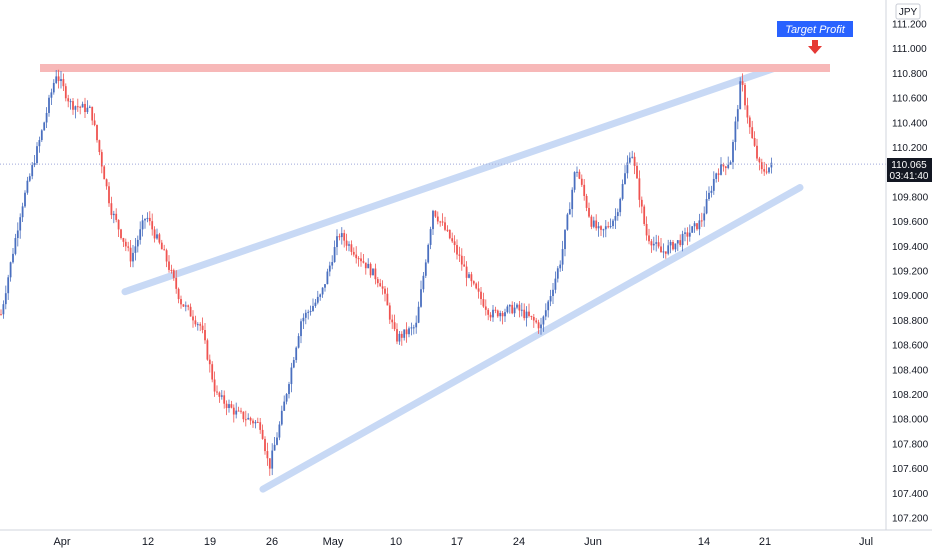 This screenshot has width=932, height=550. Describe the element at coordinates (908, 12) in the screenshot. I see `currency-label: JPY` at that location.